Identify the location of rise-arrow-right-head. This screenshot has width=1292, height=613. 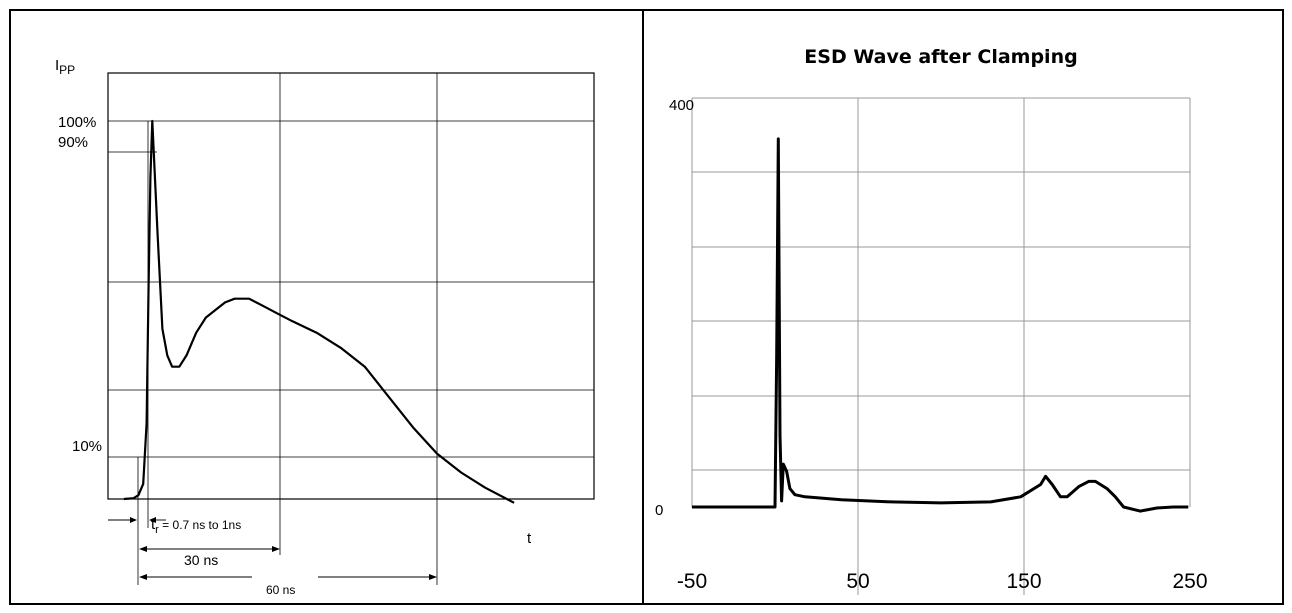
(152, 520).